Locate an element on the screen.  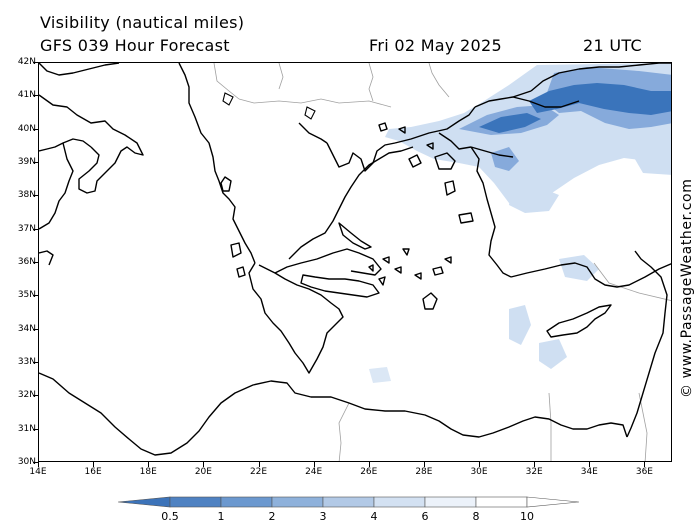
colorbar-label: 4 is located at coordinates (374, 516).